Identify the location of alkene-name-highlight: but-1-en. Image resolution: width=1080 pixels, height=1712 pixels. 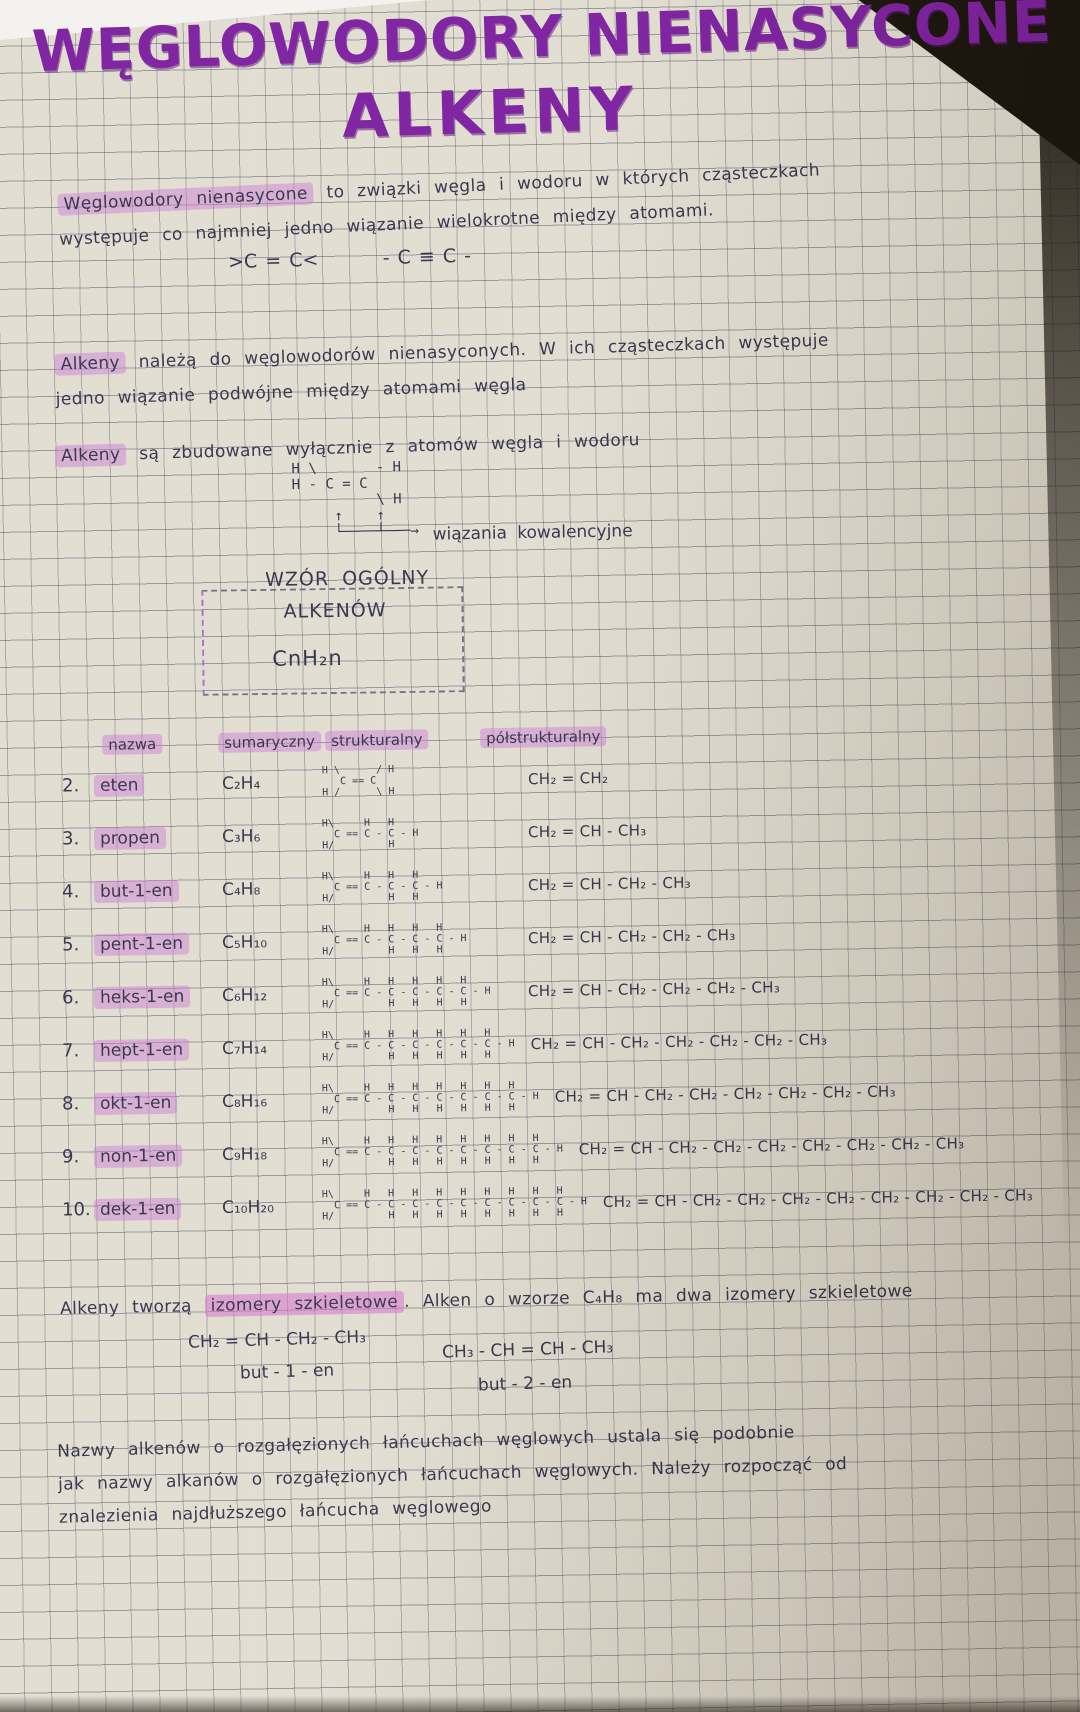
(136, 891).